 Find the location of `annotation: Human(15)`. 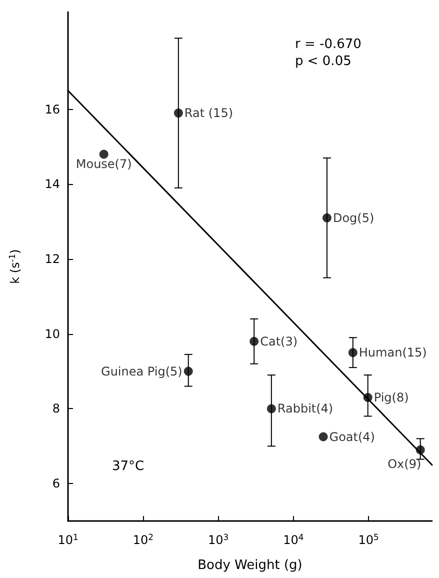

annotation: Human(15) is located at coordinates (392, 353).